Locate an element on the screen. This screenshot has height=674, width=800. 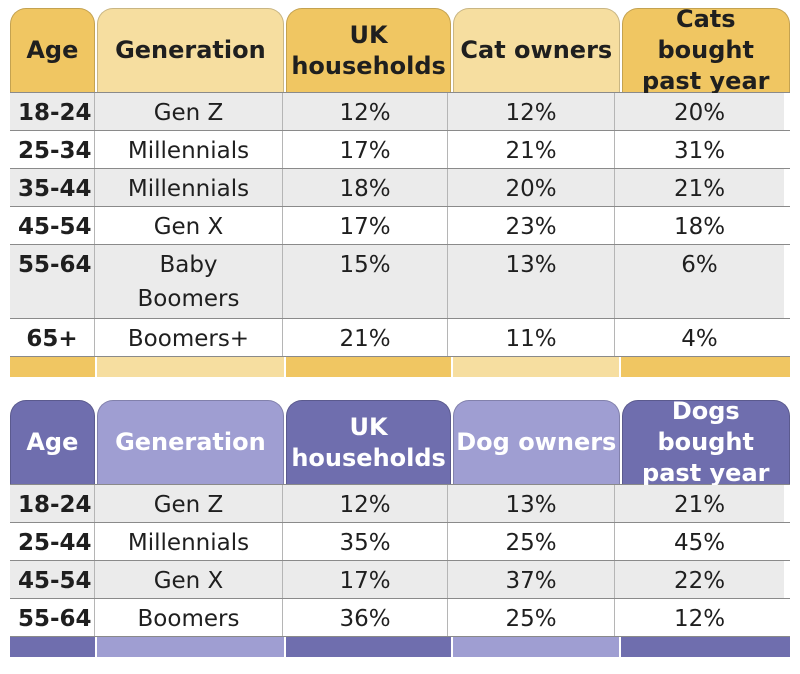
age-cell: 25-34 is located at coordinates (52, 149).